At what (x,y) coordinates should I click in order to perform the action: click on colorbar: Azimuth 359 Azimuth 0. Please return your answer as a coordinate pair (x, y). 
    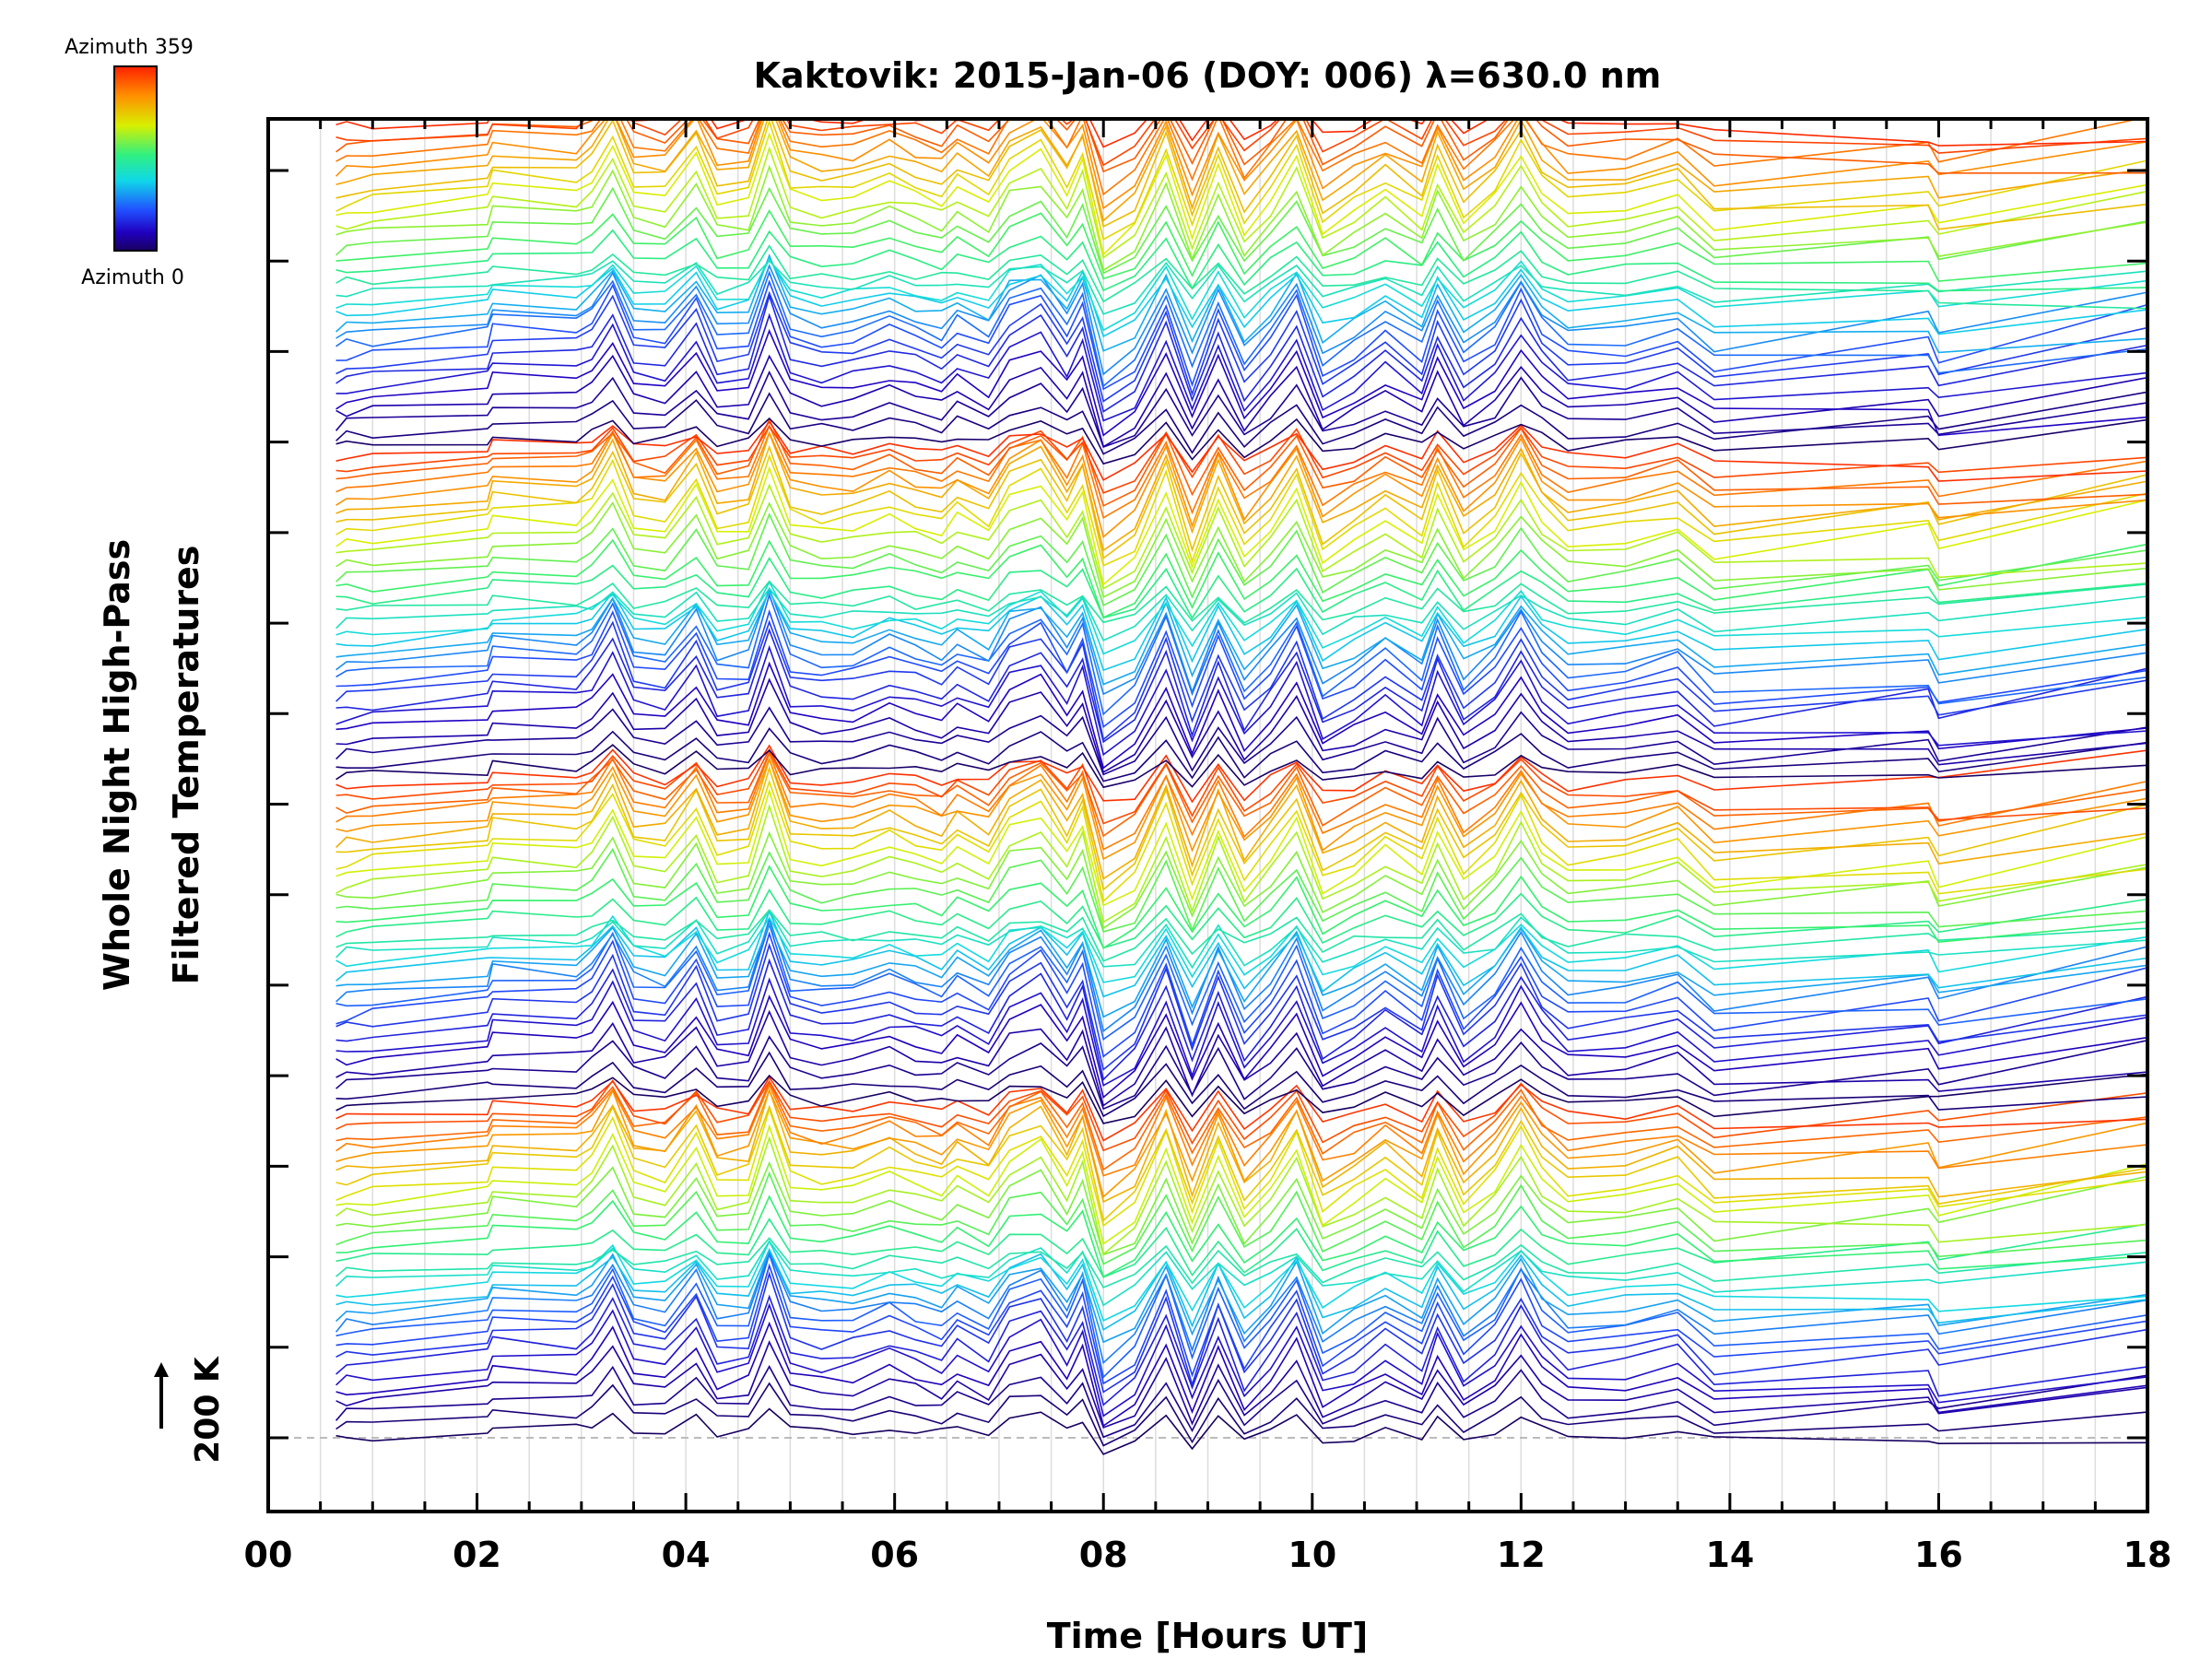
    Looking at the image, I should click on (129, 162).